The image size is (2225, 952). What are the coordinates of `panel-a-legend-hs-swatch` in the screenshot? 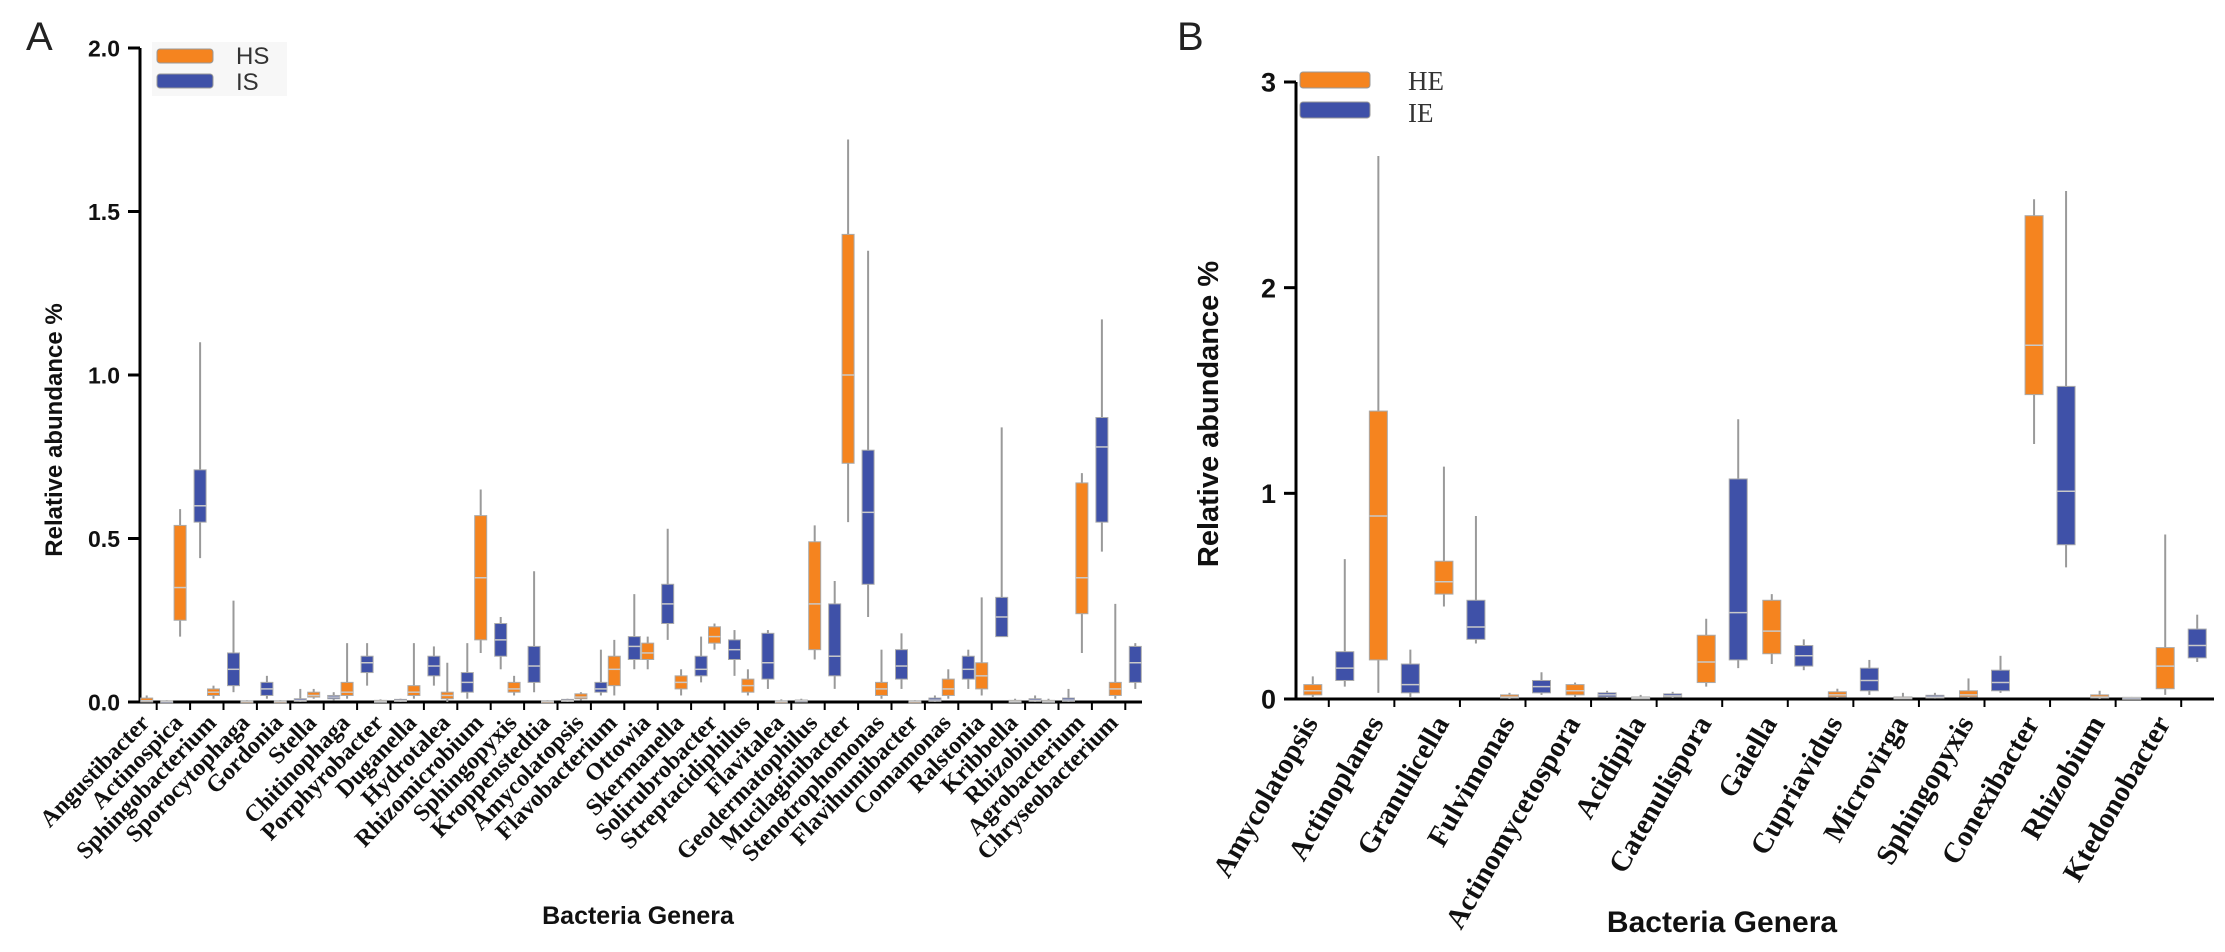 It's located at (185, 56).